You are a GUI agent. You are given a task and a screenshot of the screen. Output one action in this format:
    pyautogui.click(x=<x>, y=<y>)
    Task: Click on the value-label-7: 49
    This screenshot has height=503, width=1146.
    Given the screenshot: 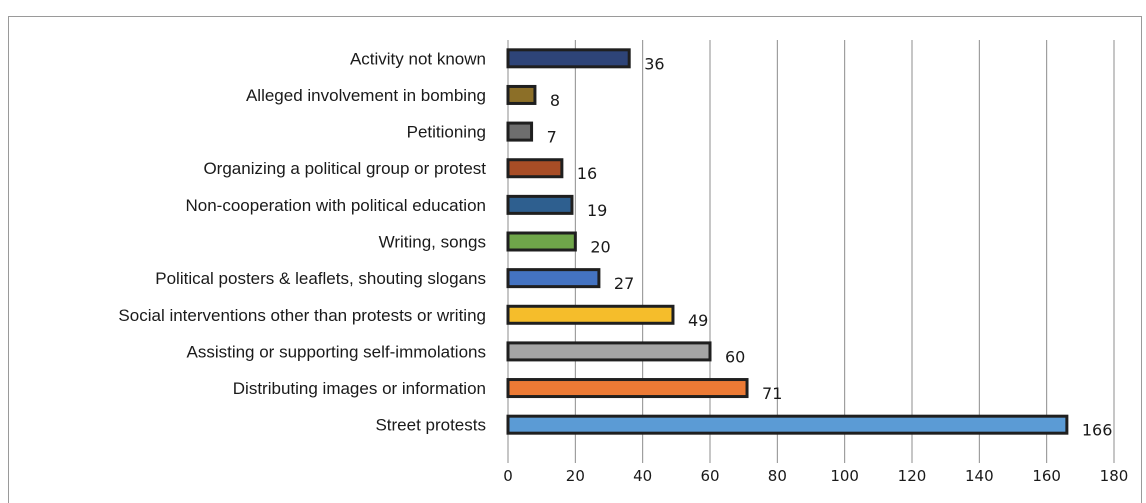 What is the action you would take?
    pyautogui.click(x=698, y=320)
    